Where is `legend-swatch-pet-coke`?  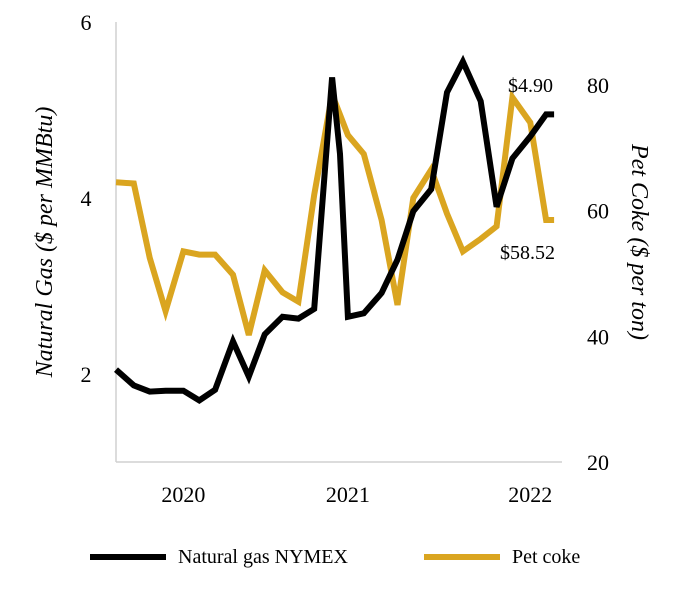 legend-swatch-pet-coke is located at coordinates (462, 557).